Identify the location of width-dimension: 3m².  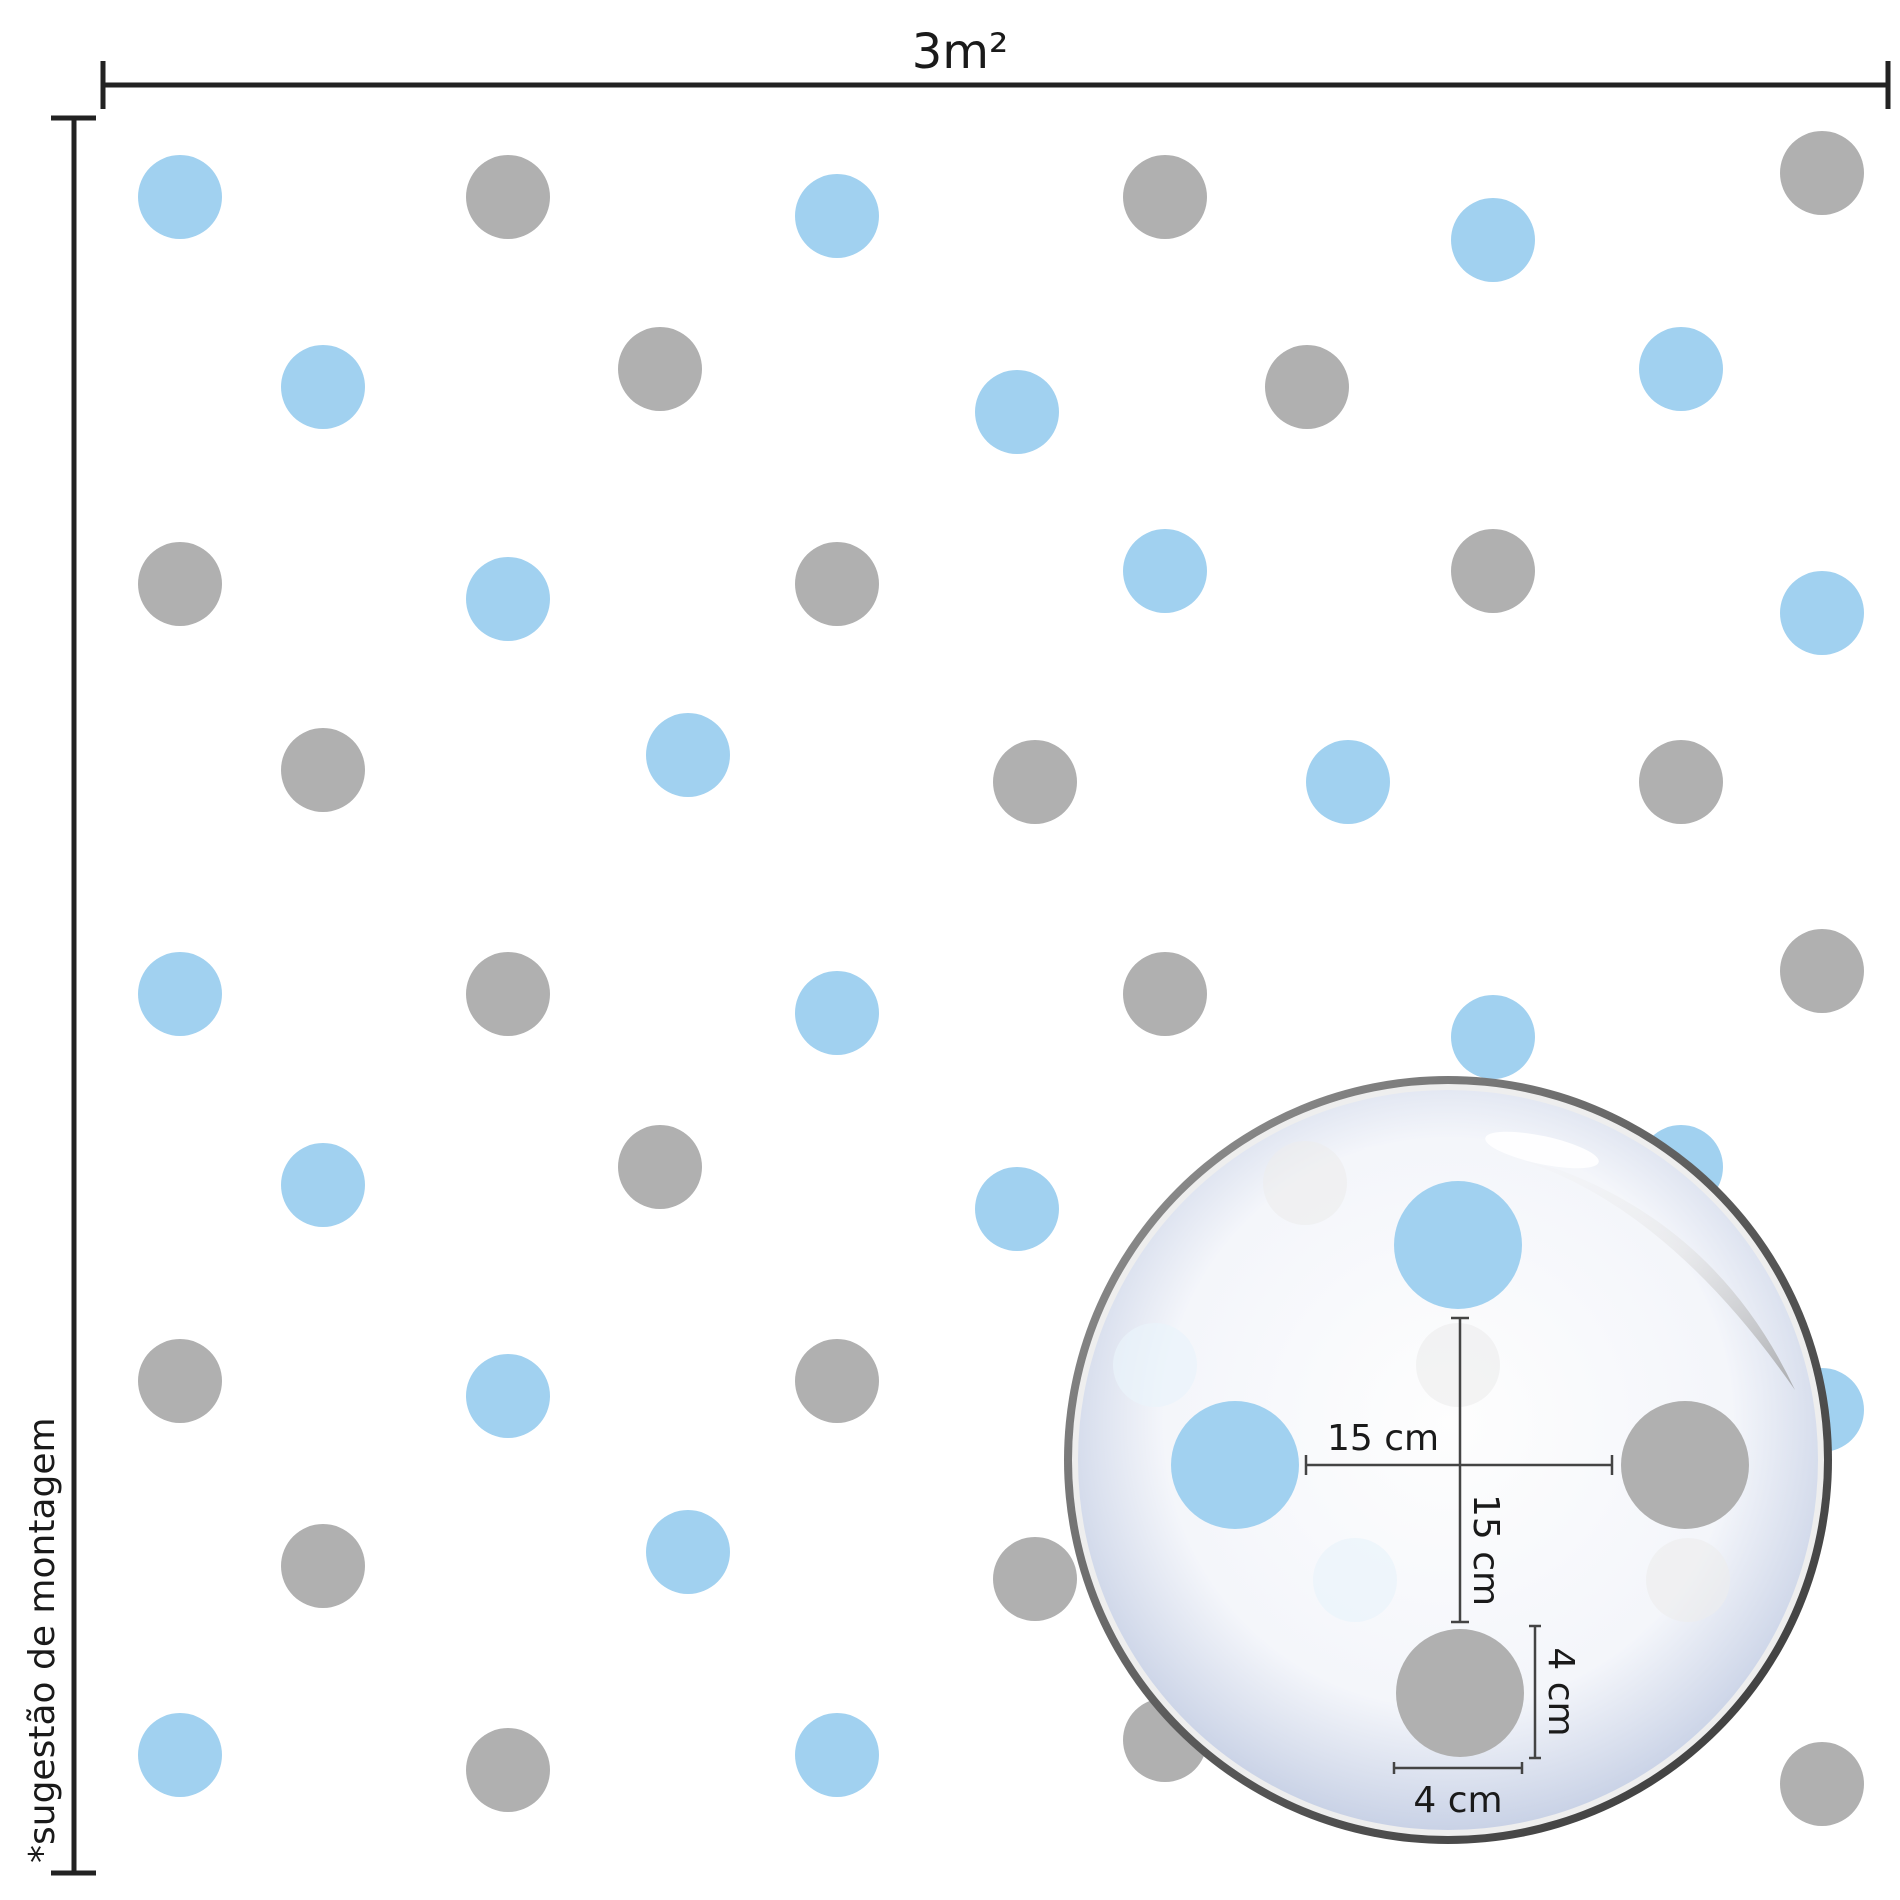
(995, 66).